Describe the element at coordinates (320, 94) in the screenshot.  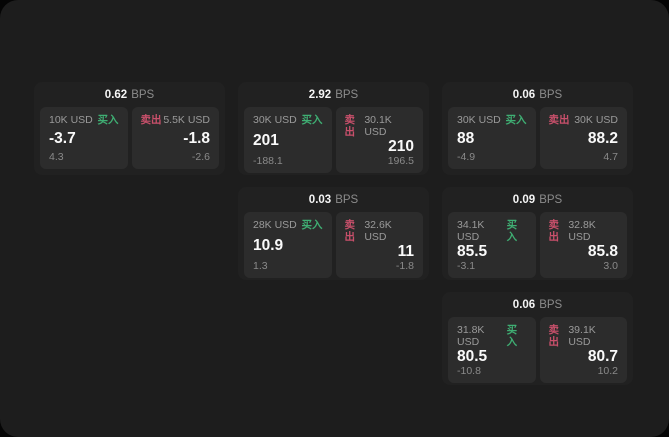
I see `bps-value: 2.92` at that location.